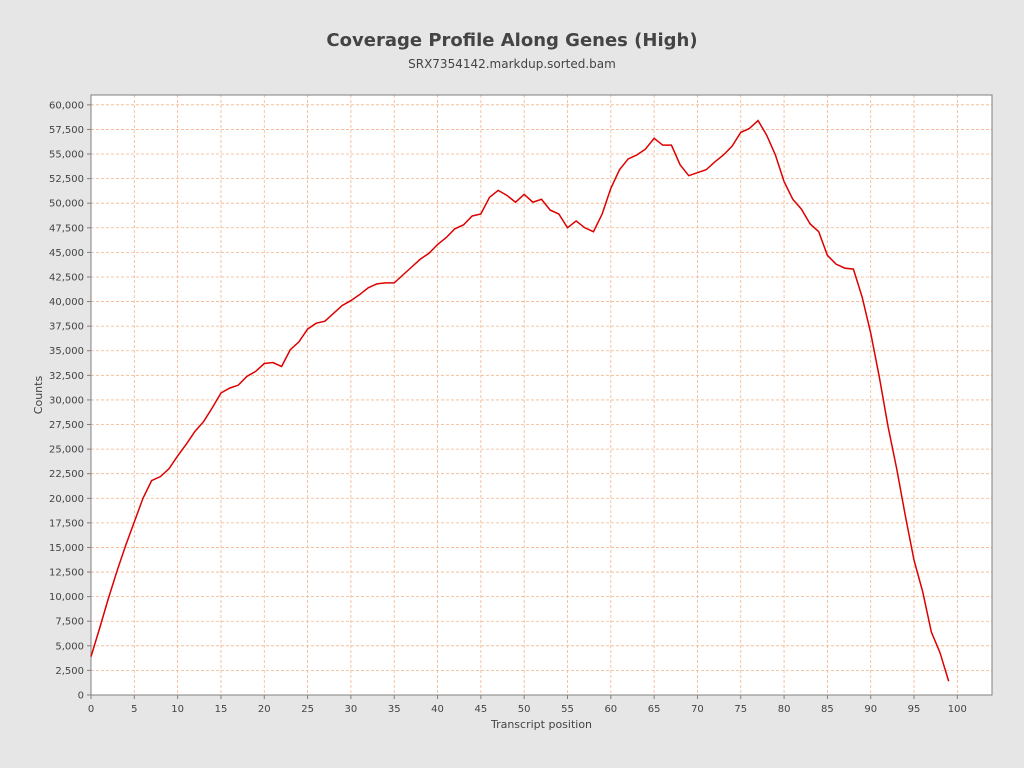  What do you see at coordinates (264, 709) in the screenshot?
I see `x-tick-label: 20` at bounding box center [264, 709].